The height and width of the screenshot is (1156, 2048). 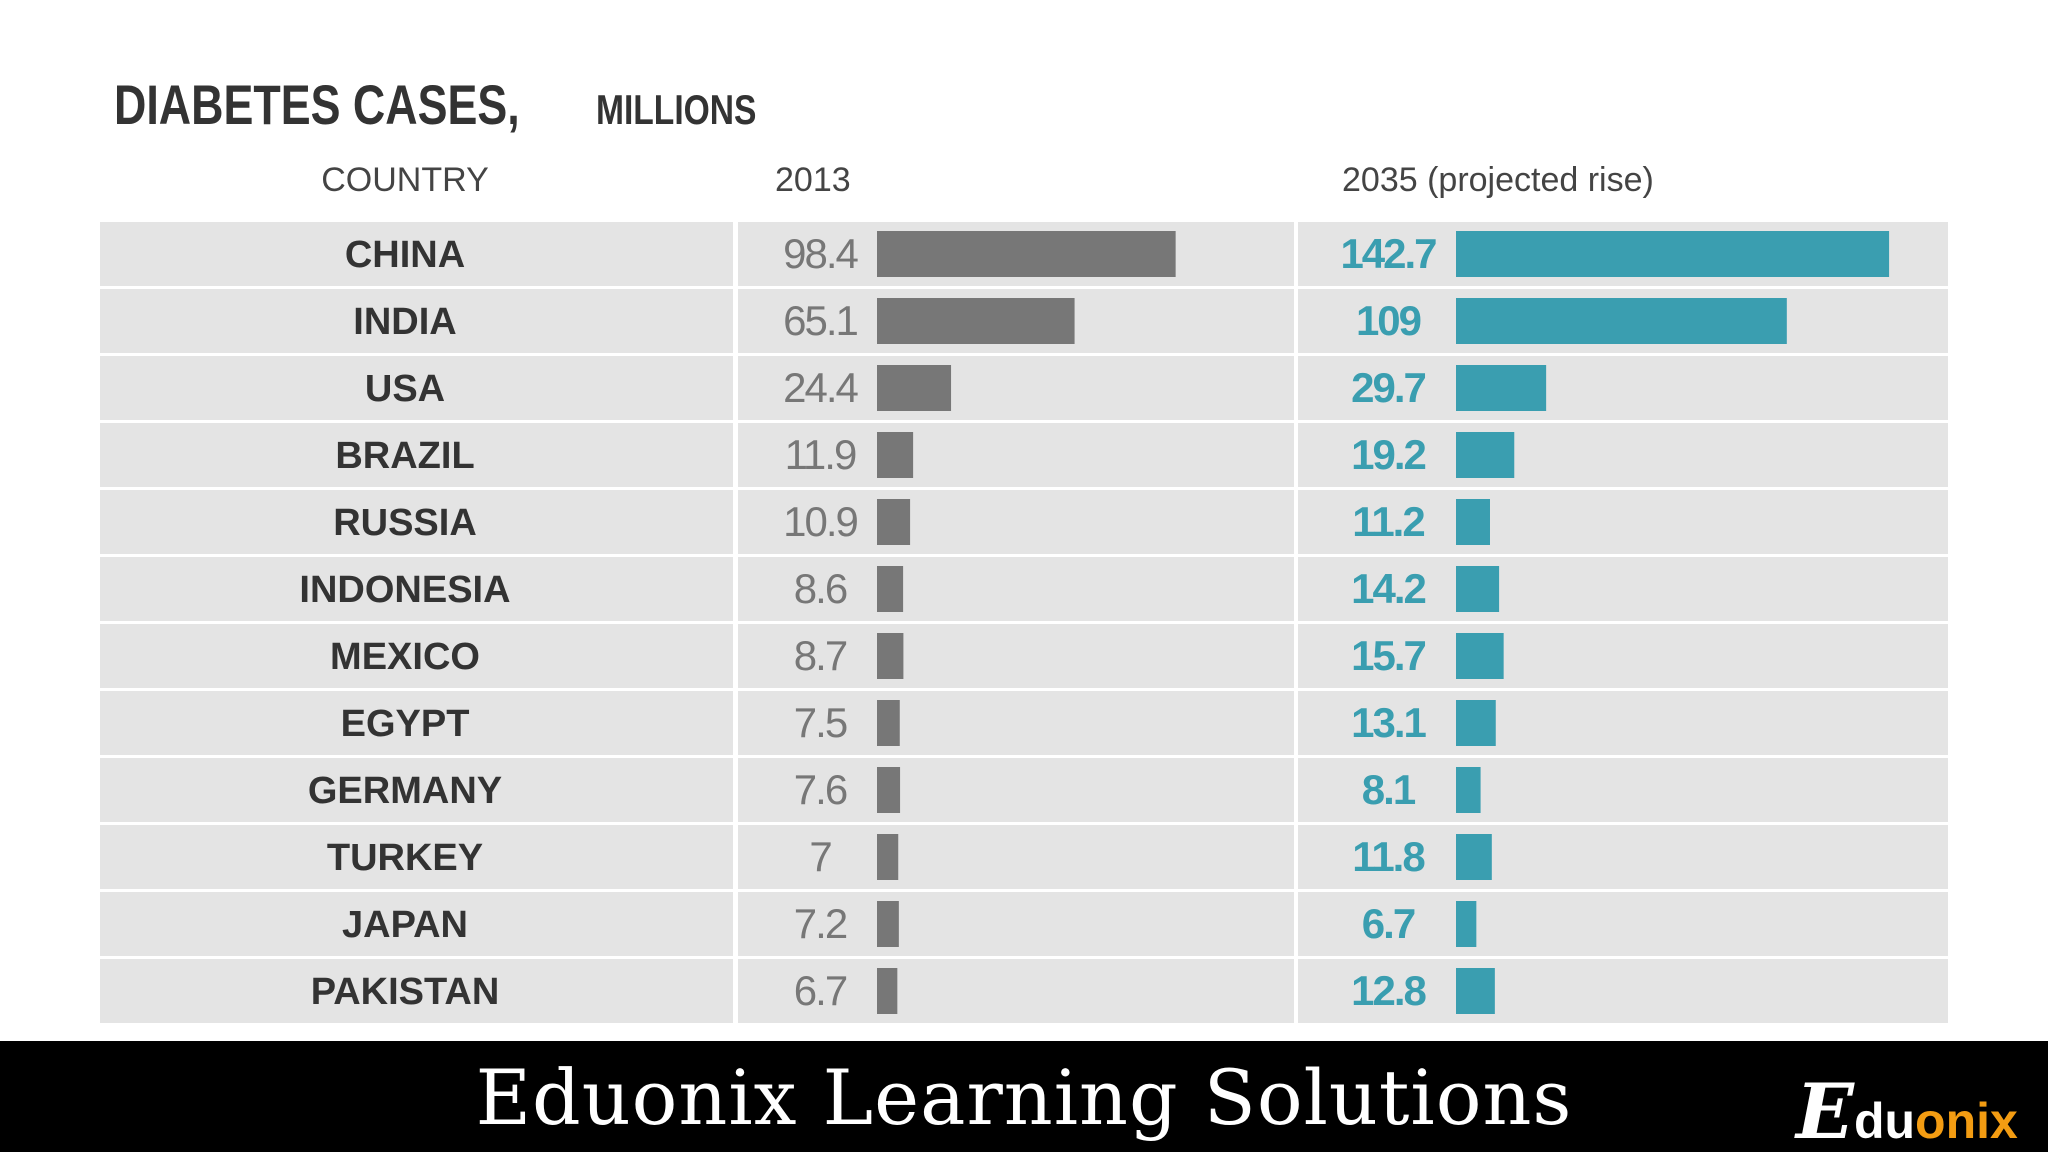 I want to click on value-label-2035: 15.7, so click(x=1388, y=655).